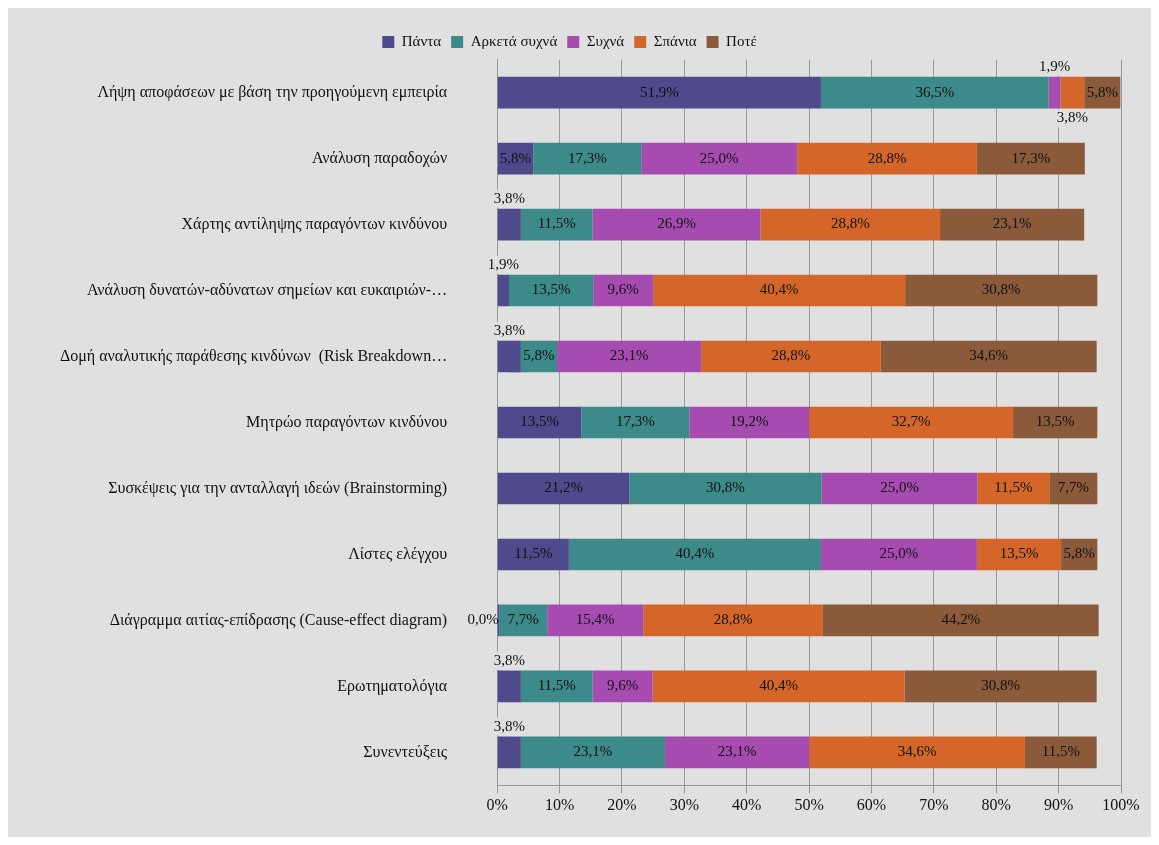 This screenshot has width=1159, height=845. Describe the element at coordinates (935, 91) in the screenshot. I see `data-label: 36,5%` at that location.